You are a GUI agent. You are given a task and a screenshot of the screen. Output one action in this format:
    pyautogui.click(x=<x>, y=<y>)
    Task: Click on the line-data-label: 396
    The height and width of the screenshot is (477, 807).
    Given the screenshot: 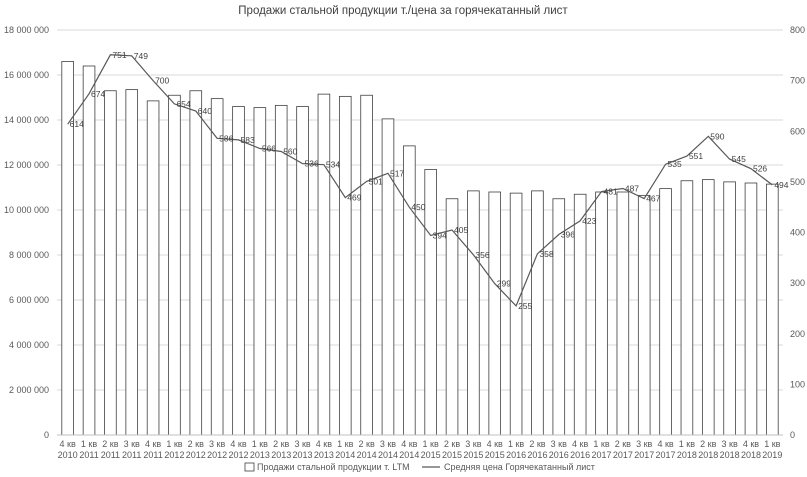 What is the action you would take?
    pyautogui.click(x=568, y=235)
    